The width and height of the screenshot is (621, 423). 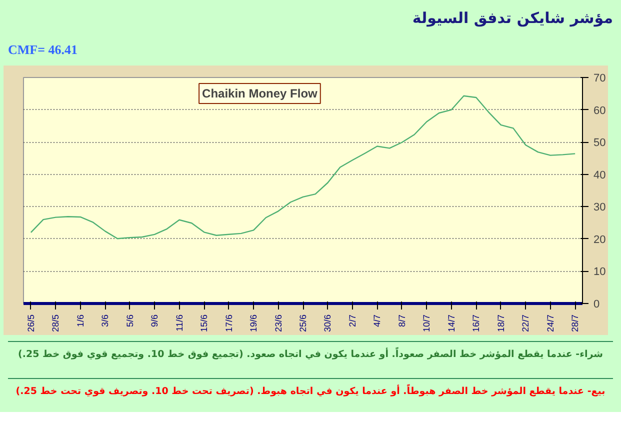 What do you see at coordinates (600, 240) in the screenshot?
I see `y-tick-label: 20` at bounding box center [600, 240].